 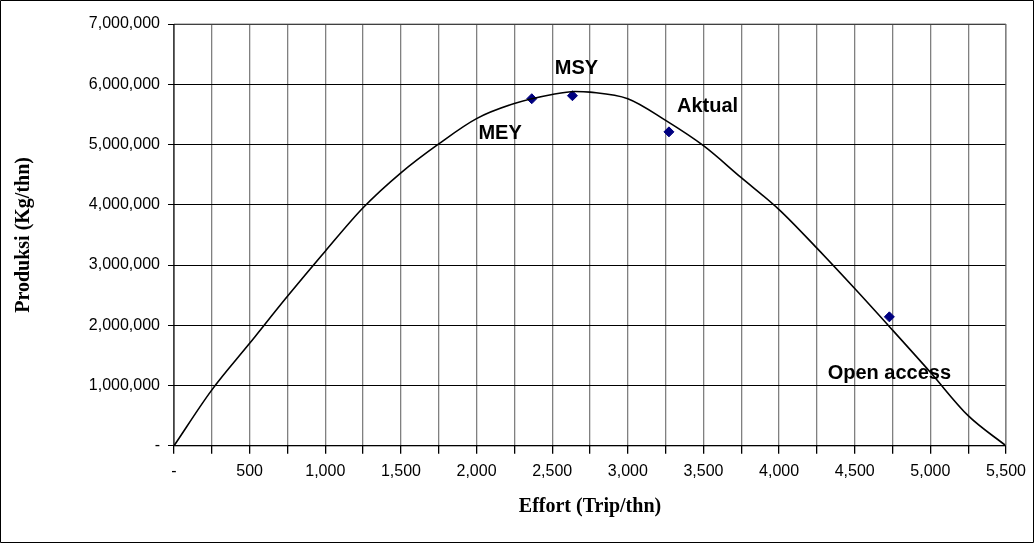 What do you see at coordinates (476, 470) in the screenshot?
I see `x-tick-label: 2,000` at bounding box center [476, 470].